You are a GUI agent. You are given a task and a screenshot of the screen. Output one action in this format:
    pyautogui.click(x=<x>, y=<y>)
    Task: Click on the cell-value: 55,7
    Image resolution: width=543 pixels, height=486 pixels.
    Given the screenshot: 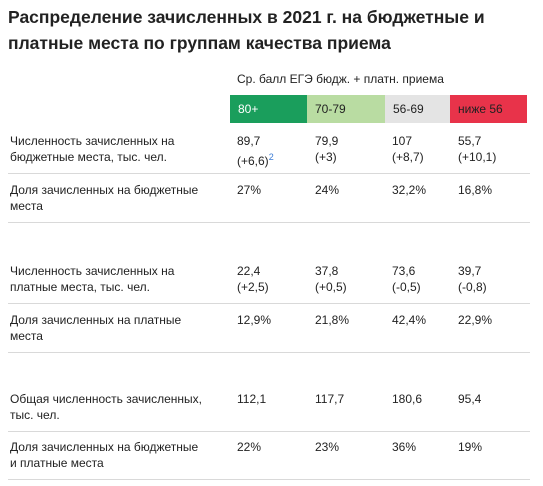 What is the action you would take?
    pyautogui.click(x=470, y=141)
    